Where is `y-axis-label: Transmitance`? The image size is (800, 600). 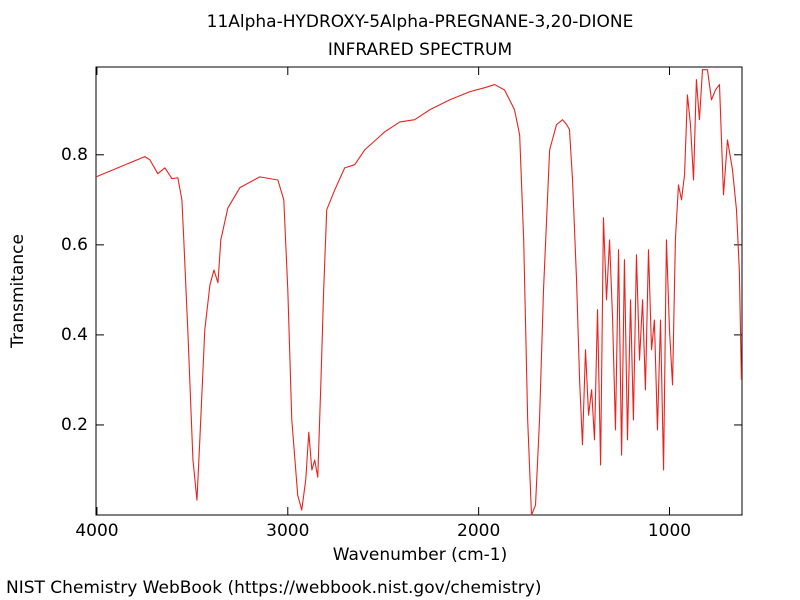
y-axis-label: Transmitance is located at coordinates (18, 291).